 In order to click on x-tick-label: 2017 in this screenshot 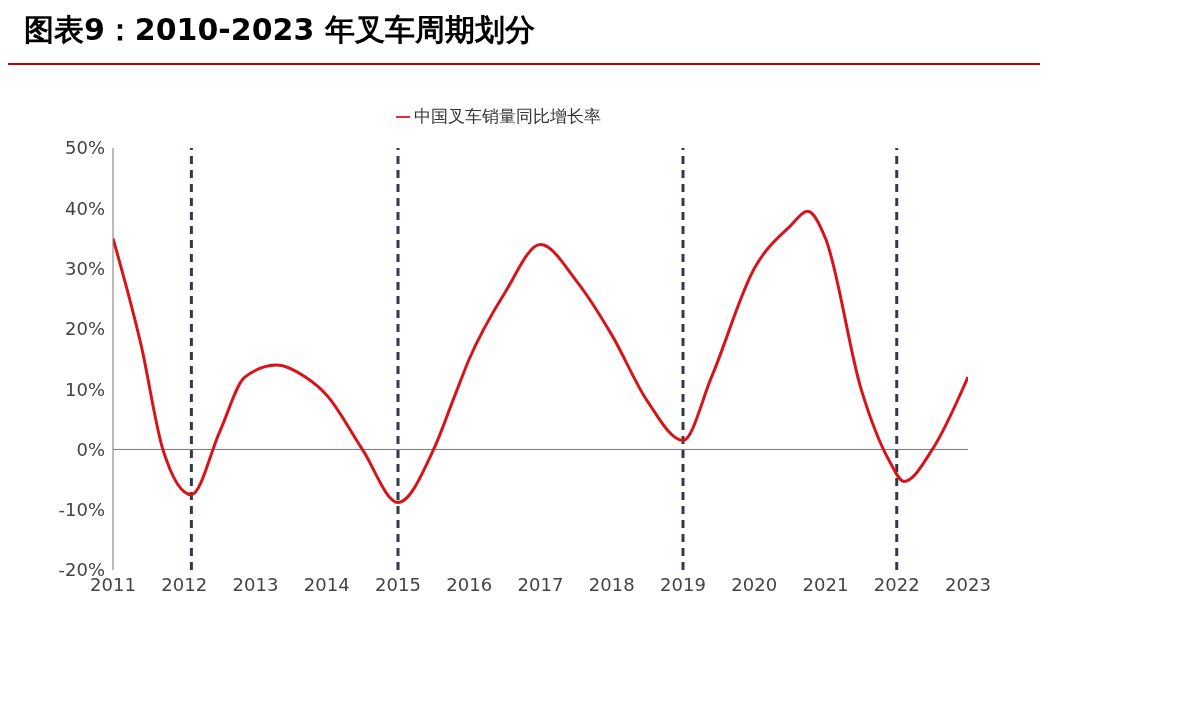, I will do `click(540, 584)`.